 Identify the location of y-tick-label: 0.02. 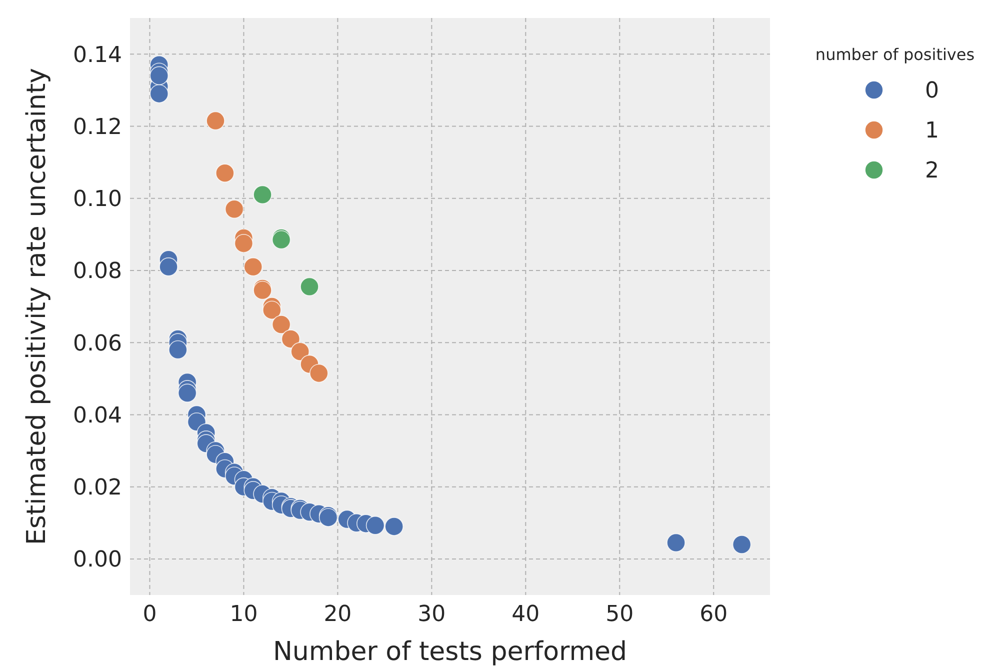
(97, 488).